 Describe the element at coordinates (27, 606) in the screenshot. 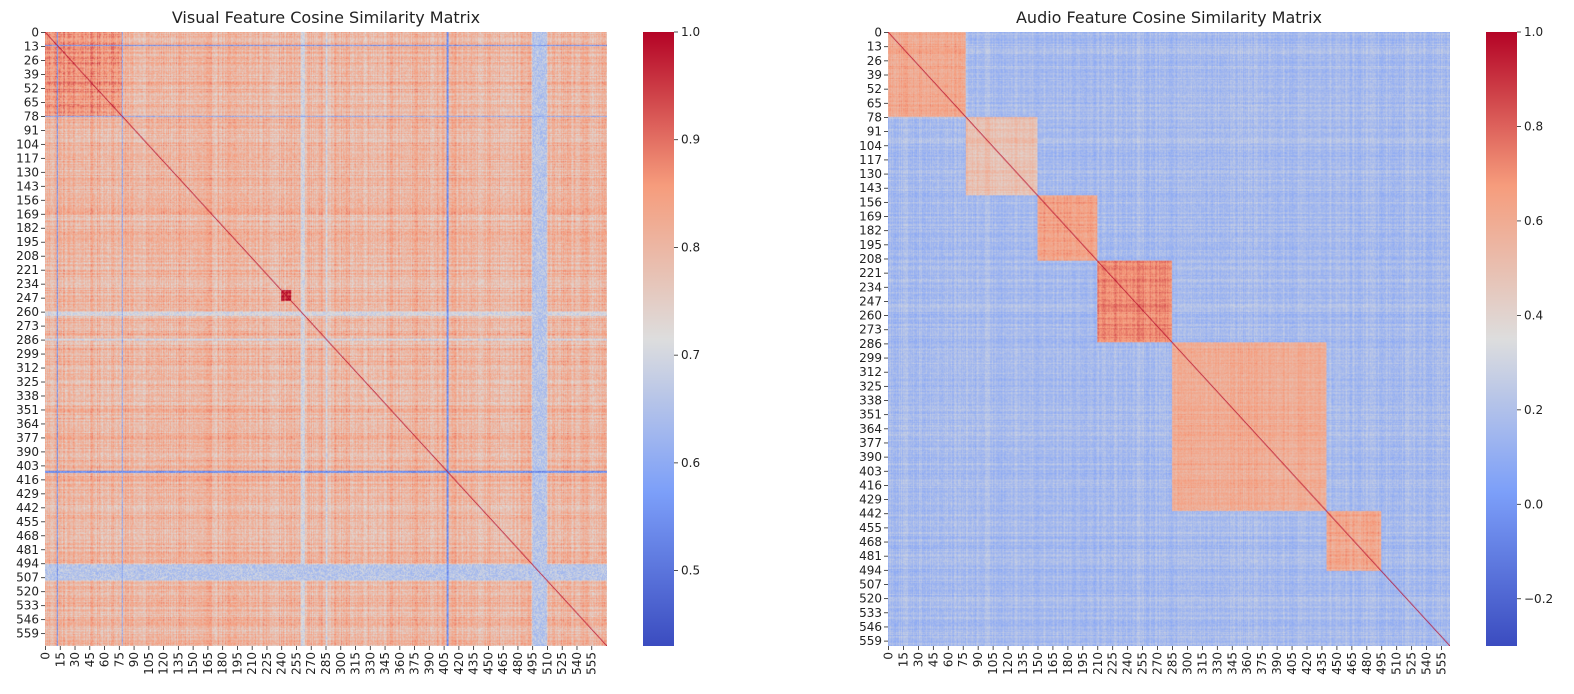

I see `y-tick-label: 533` at that location.